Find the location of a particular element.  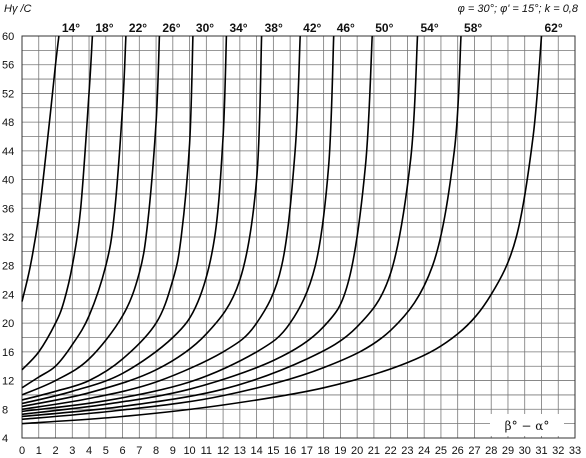

x-tick-label: 30 is located at coordinates (525, 451).